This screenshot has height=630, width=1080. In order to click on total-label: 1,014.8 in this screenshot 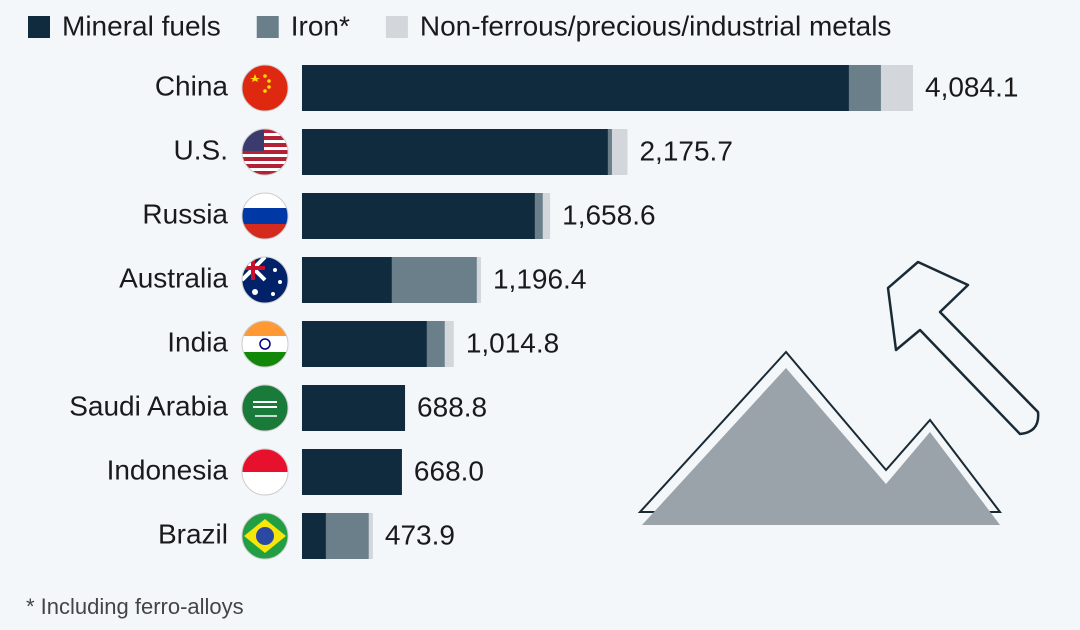, I will do `click(512, 342)`.